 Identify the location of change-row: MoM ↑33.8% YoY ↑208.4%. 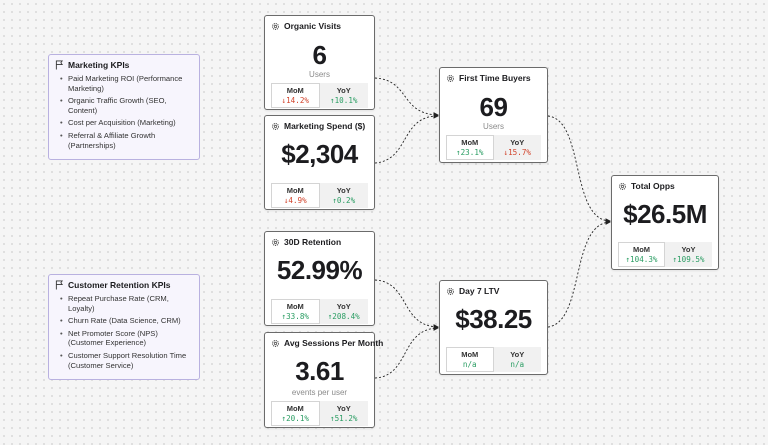
(319, 311).